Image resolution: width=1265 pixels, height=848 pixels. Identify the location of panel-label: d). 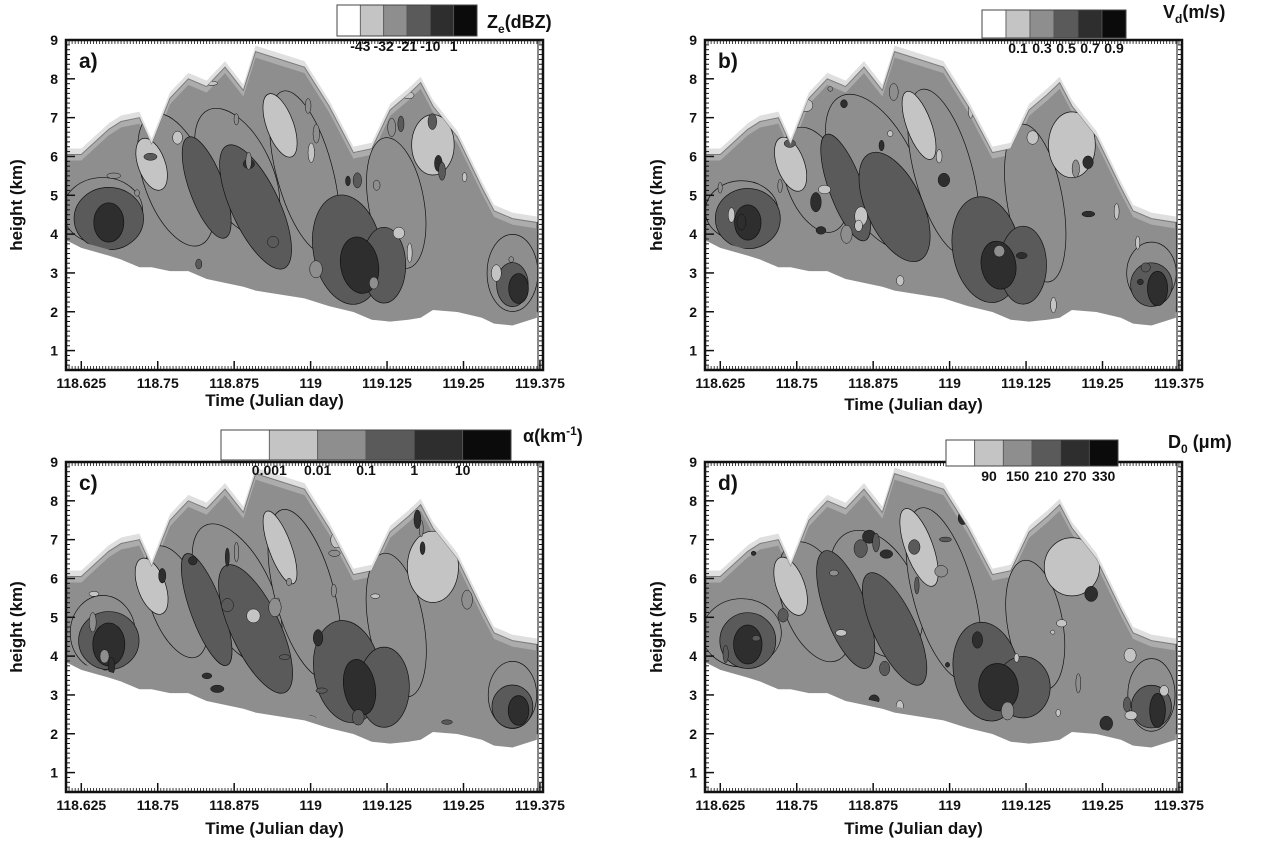
(728, 483).